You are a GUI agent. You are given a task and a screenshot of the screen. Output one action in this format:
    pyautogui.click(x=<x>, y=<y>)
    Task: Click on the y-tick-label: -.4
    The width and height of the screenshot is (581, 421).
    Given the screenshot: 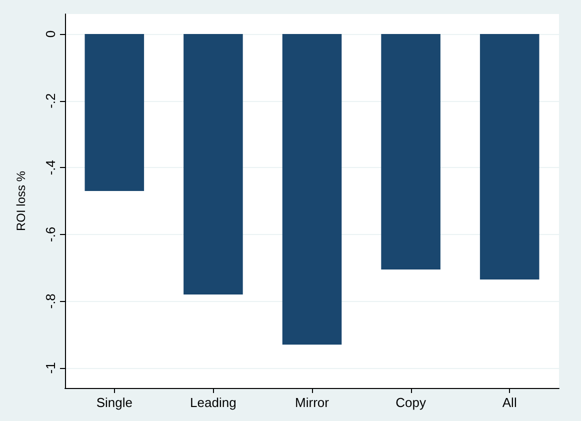 What is the action you would take?
    pyautogui.click(x=50, y=168)
    